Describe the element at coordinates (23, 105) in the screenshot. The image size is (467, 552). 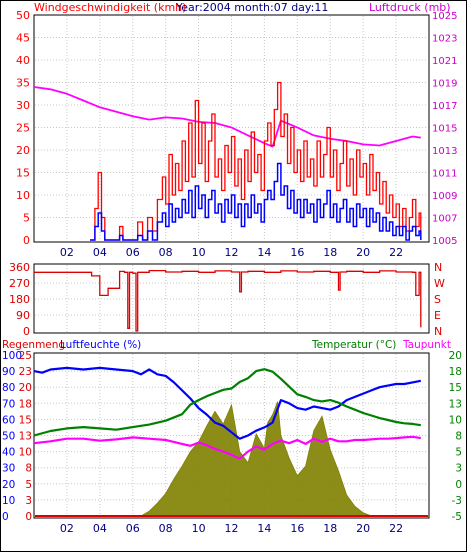
I see `wind-y-tick: 30` at that location.